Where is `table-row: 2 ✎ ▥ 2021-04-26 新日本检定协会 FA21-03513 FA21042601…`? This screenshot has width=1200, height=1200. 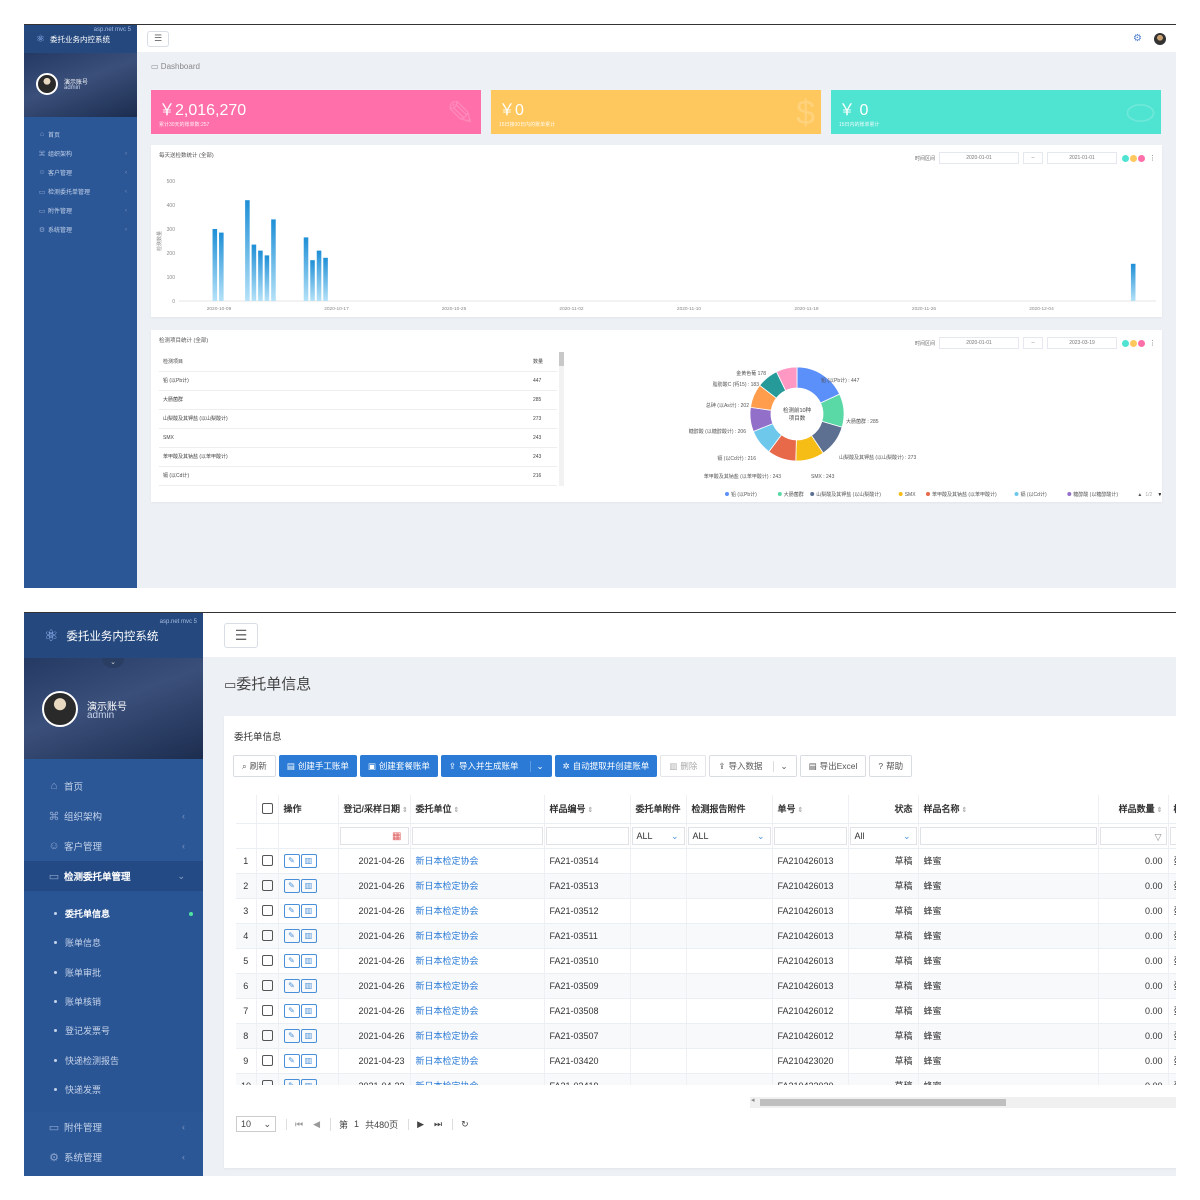 table-row: 2 ✎ ▥ 2021-04-26 新日本检定协会 FA21-03513 FA21042601… is located at coordinates (706, 886).